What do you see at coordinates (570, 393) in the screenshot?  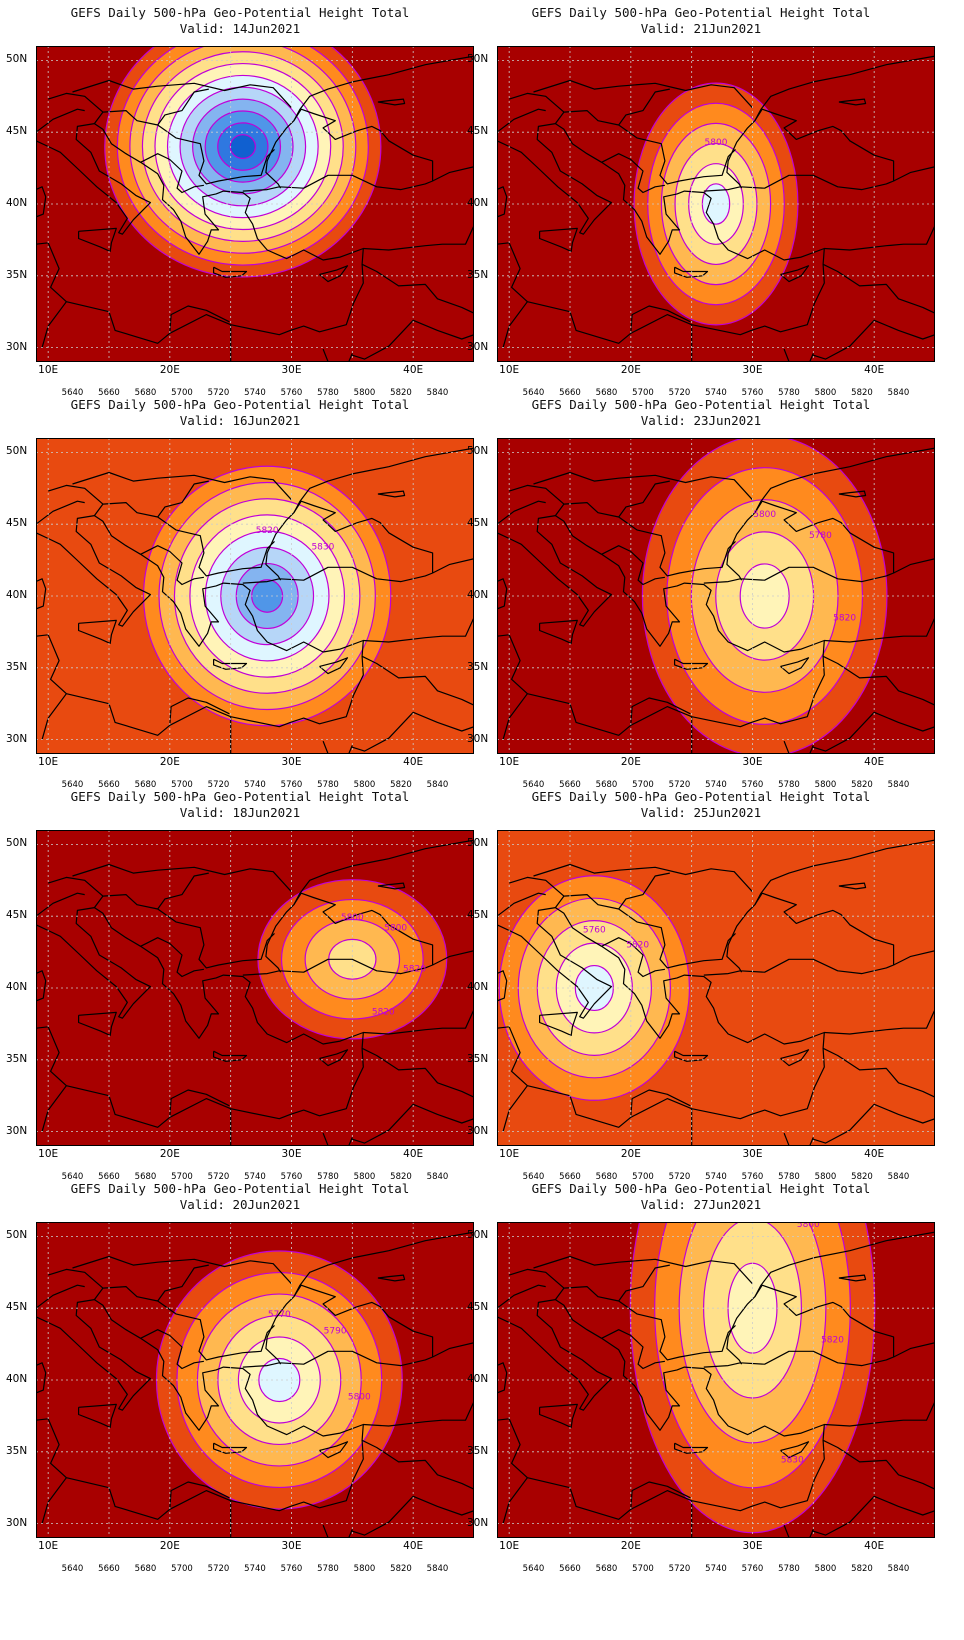 I see `colorbar-tick-label: 5660` at bounding box center [570, 393].